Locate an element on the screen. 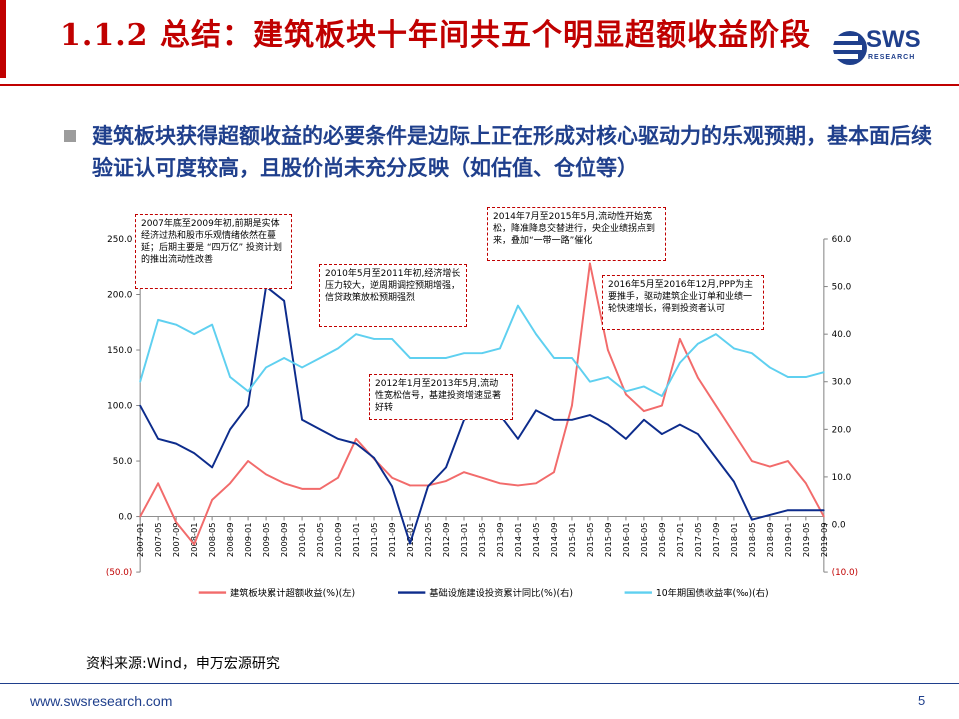  x-tick-label: 2008-01 is located at coordinates (194, 539).